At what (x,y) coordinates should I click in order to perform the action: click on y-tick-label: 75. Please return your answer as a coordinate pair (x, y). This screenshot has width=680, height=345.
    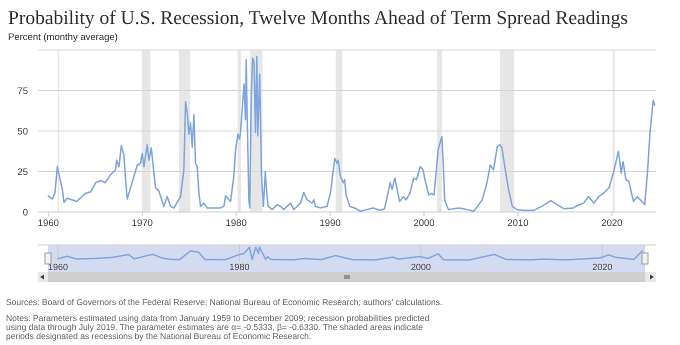
    Looking at the image, I should click on (22, 91).